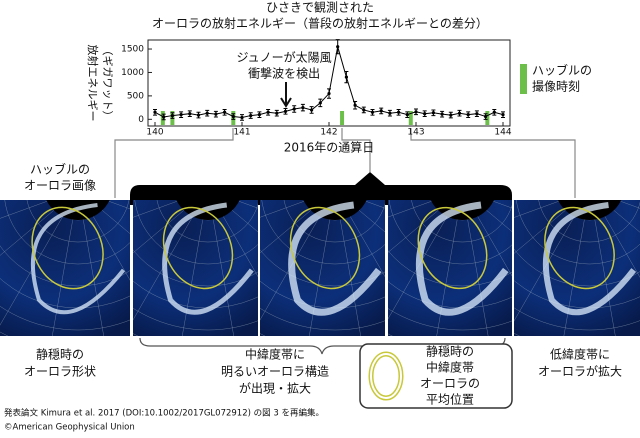 The width and height of the screenshot is (640, 438). I want to click on image-label: オーロラ画像, so click(60, 186).